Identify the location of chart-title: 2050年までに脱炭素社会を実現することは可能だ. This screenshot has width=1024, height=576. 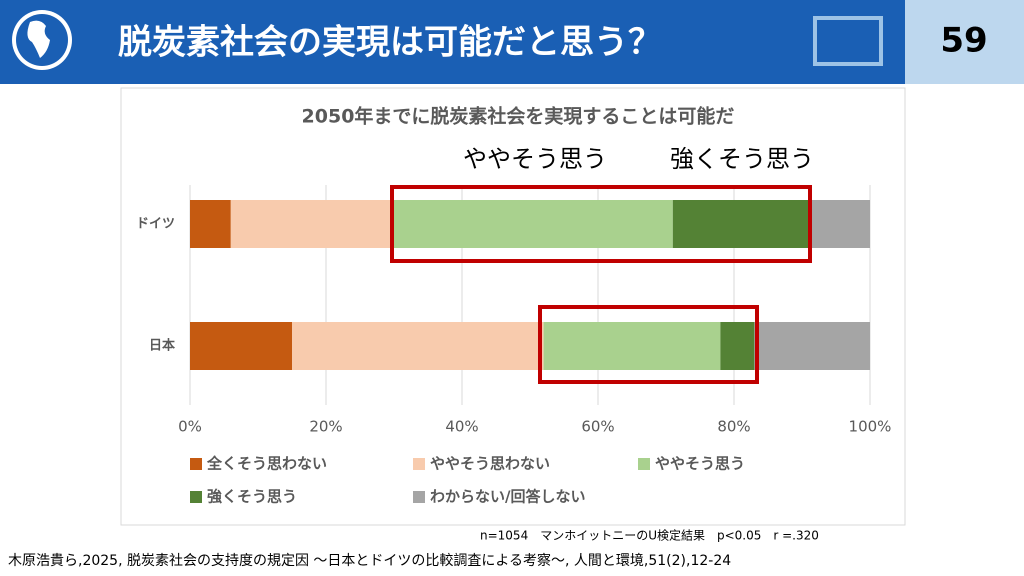
(518, 116).